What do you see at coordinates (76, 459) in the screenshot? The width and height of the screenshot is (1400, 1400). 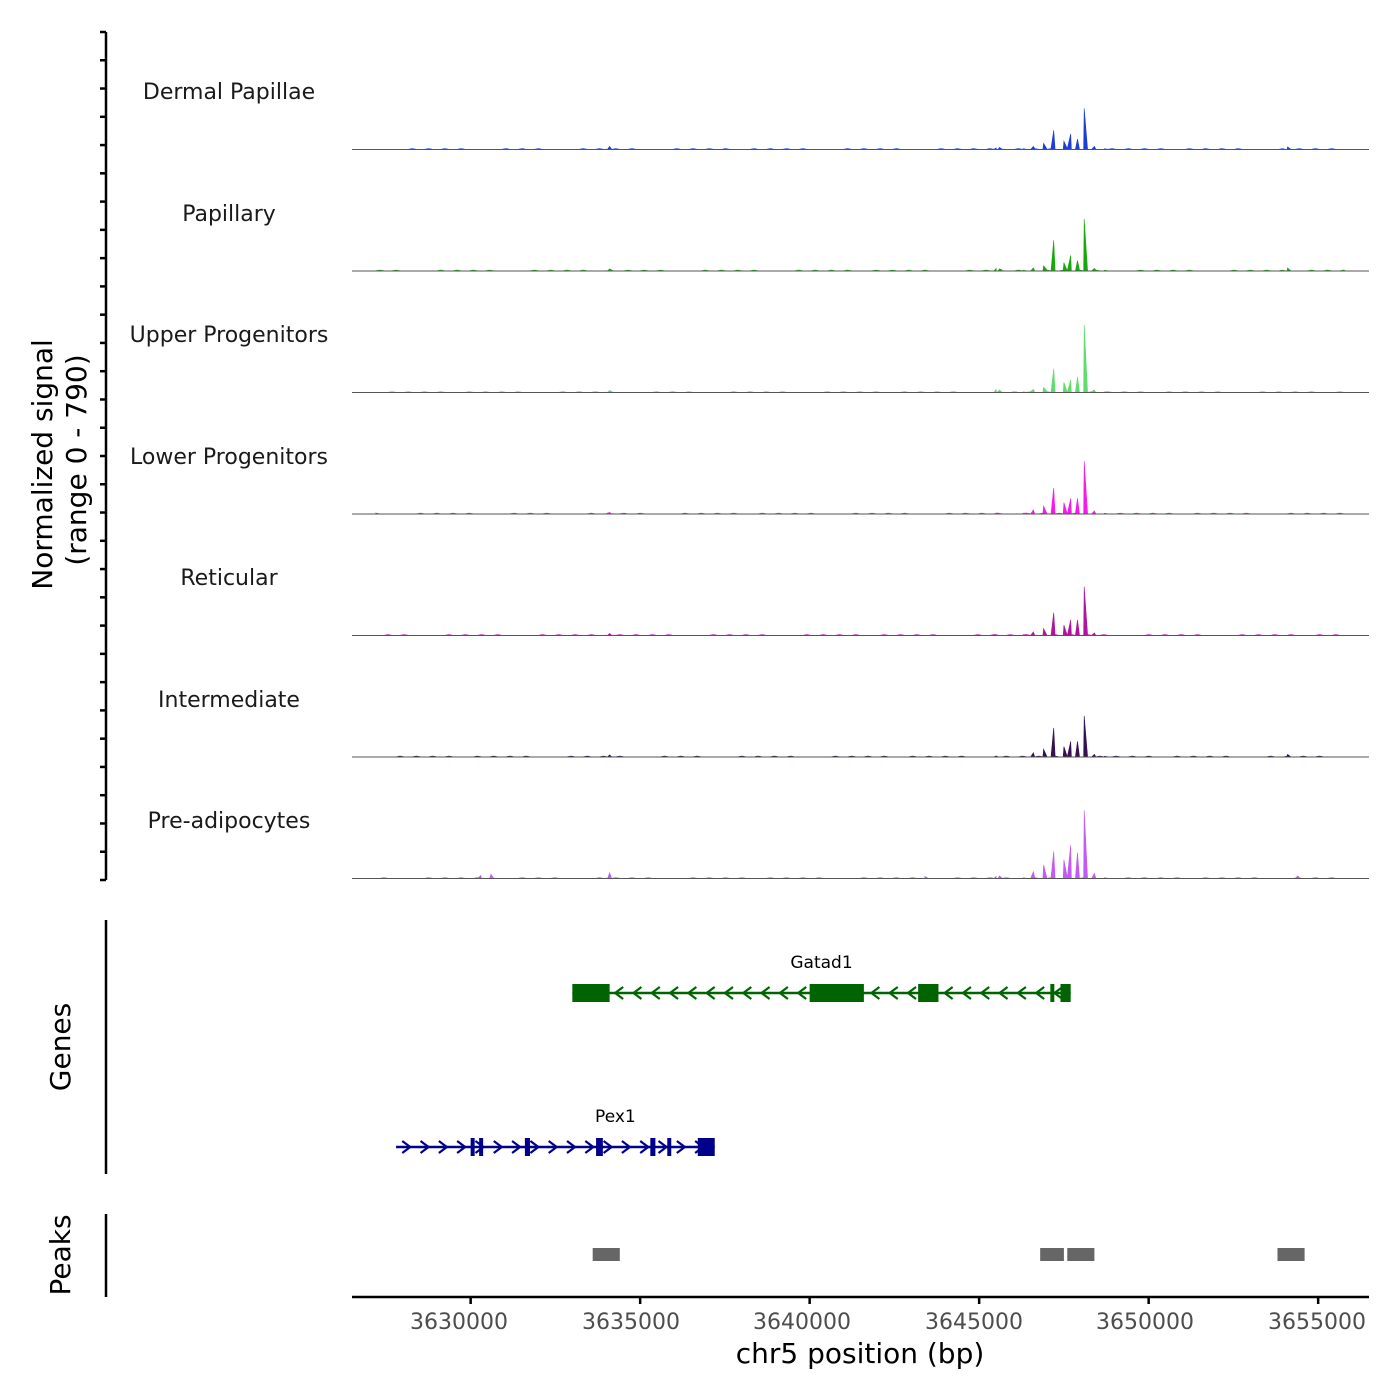 I see `y-axis-title-line2: (range 0 - 790)` at bounding box center [76, 459].